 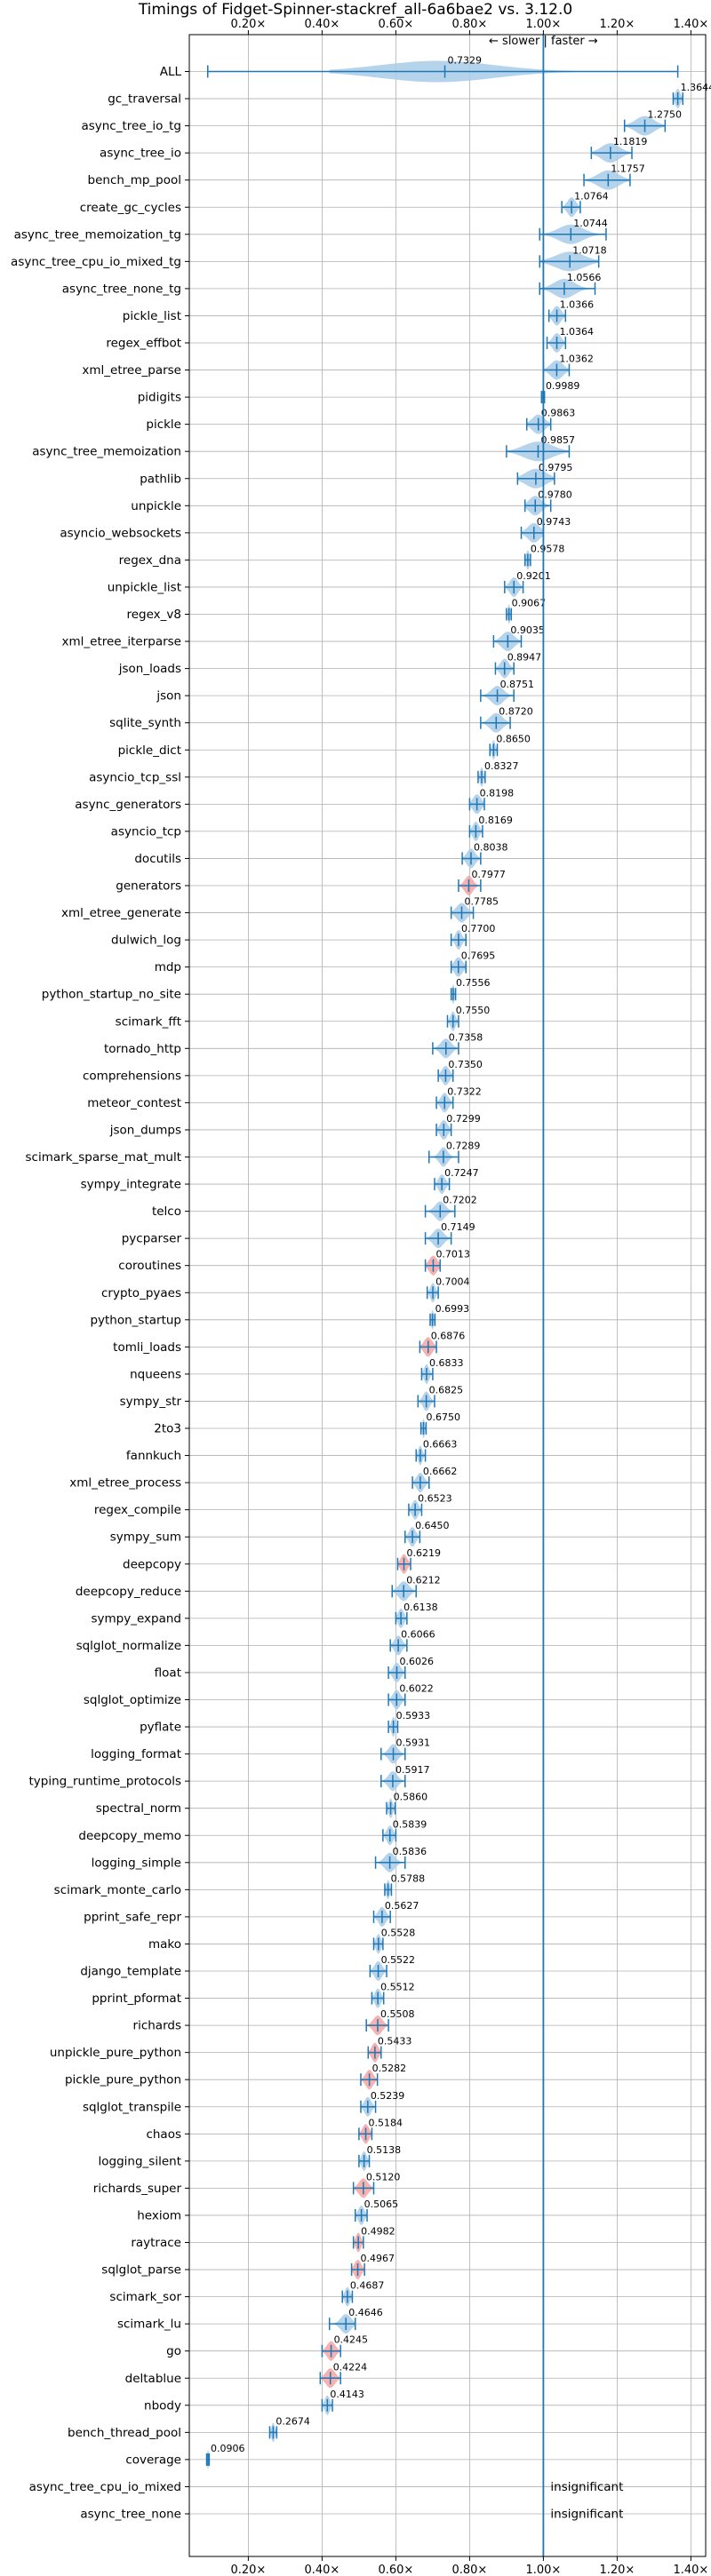 I want to click on category-label: mdp, so click(x=168, y=967).